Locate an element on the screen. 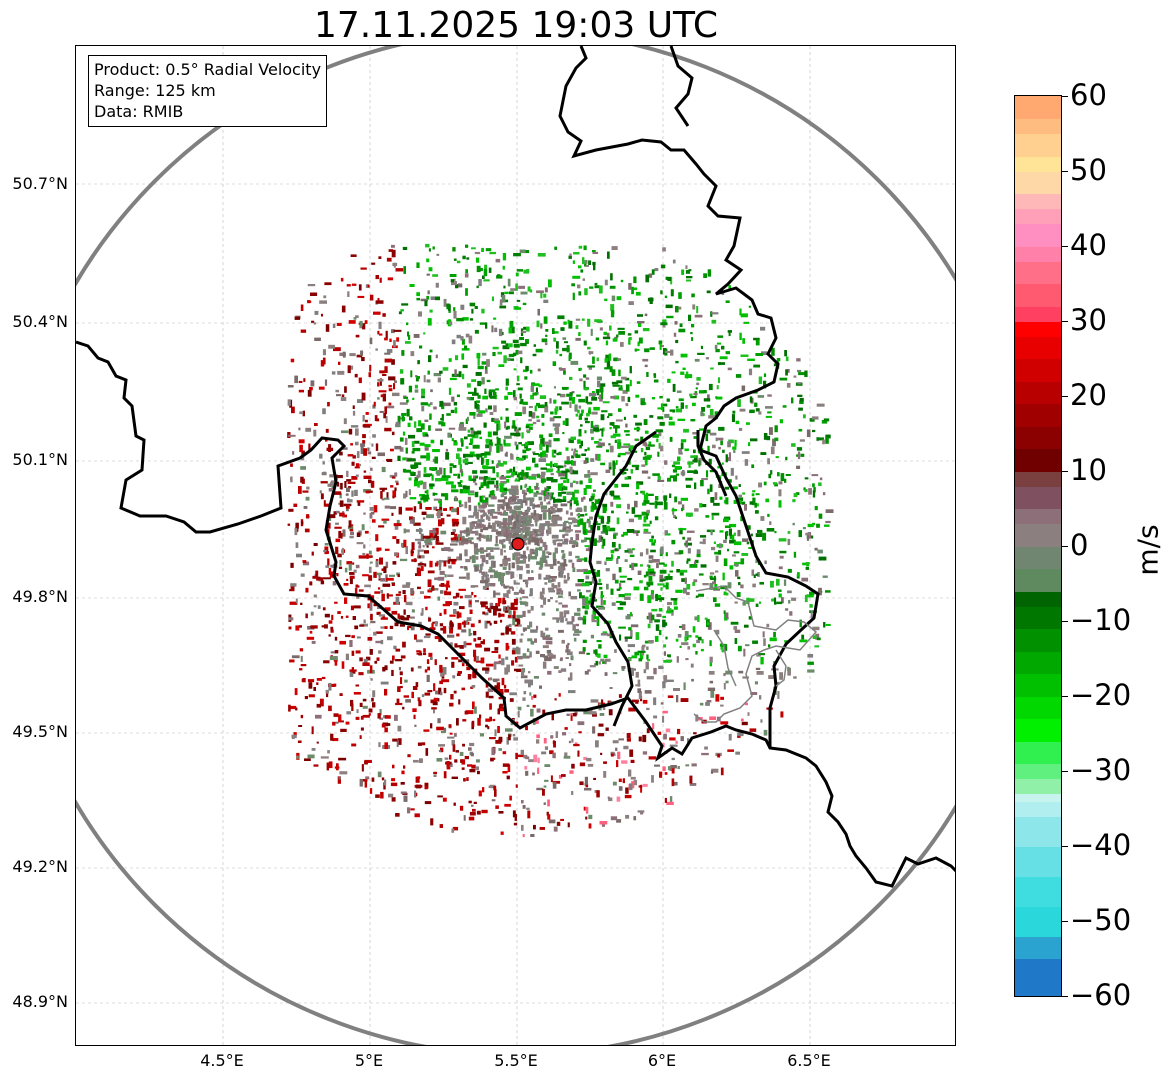  colorbar-segment is located at coordinates (1038, 977).